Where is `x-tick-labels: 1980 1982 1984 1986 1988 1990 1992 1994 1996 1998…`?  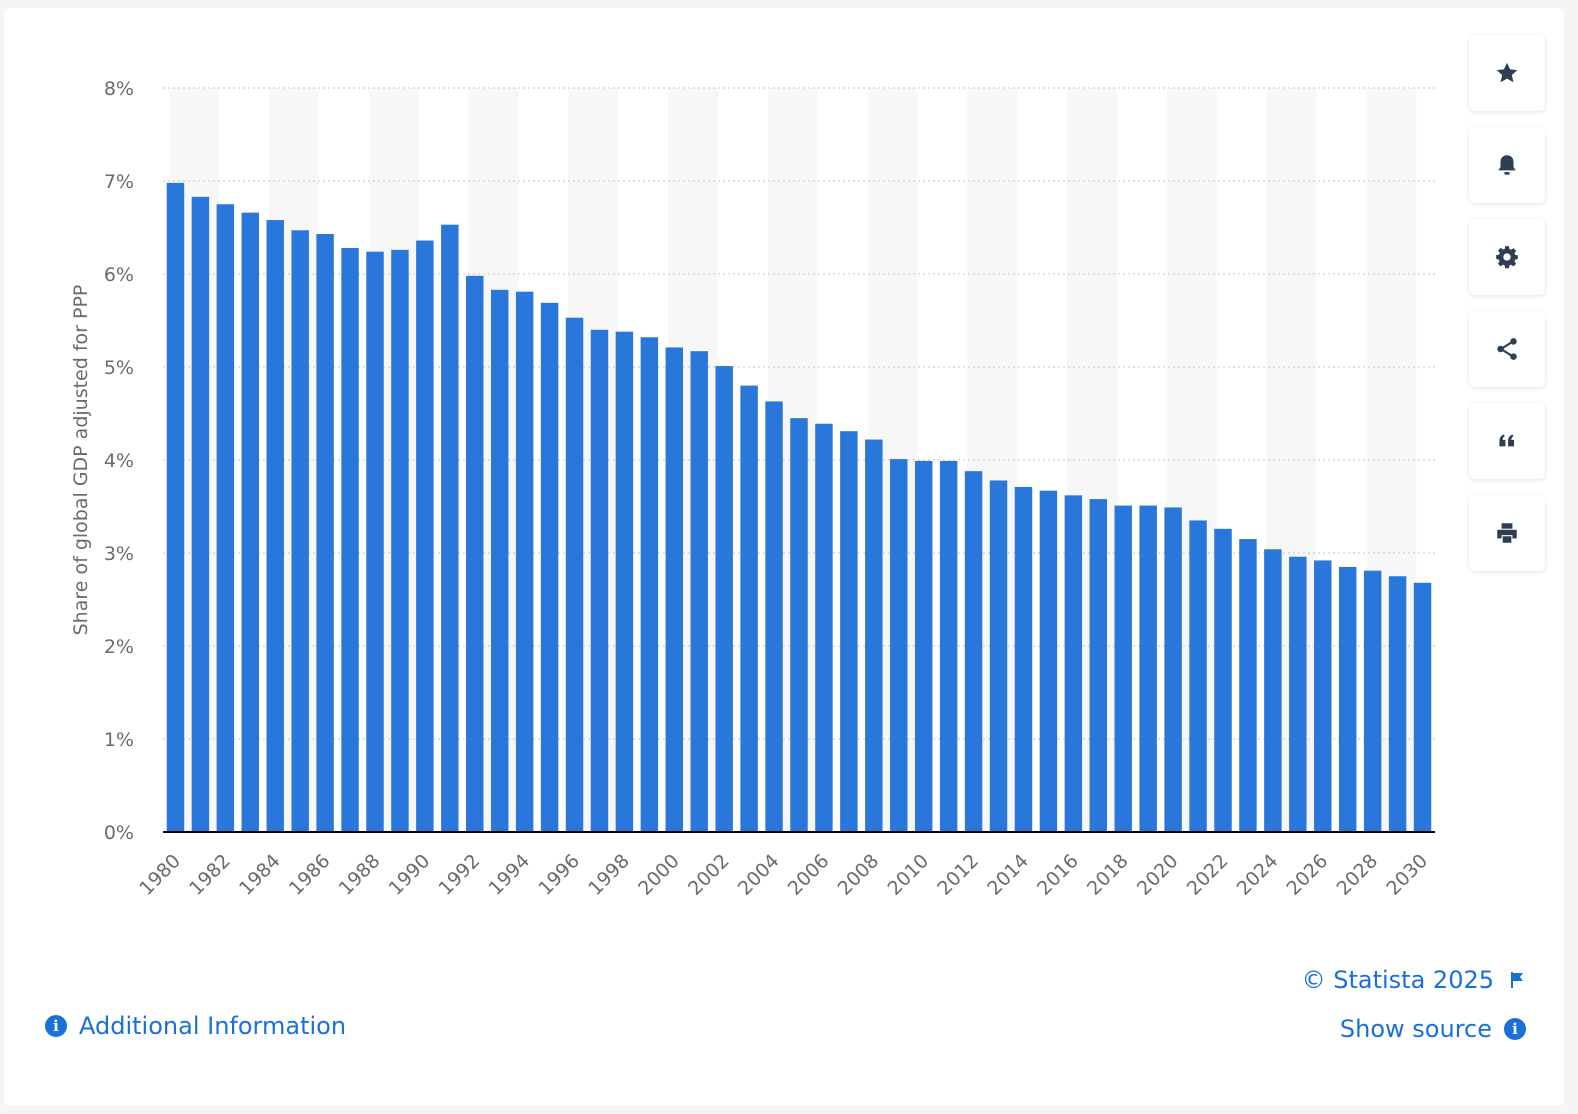 x-tick-labels: 1980 1982 1984 1986 1988 1990 1992 1994 1996 1998… is located at coordinates (783, 875).